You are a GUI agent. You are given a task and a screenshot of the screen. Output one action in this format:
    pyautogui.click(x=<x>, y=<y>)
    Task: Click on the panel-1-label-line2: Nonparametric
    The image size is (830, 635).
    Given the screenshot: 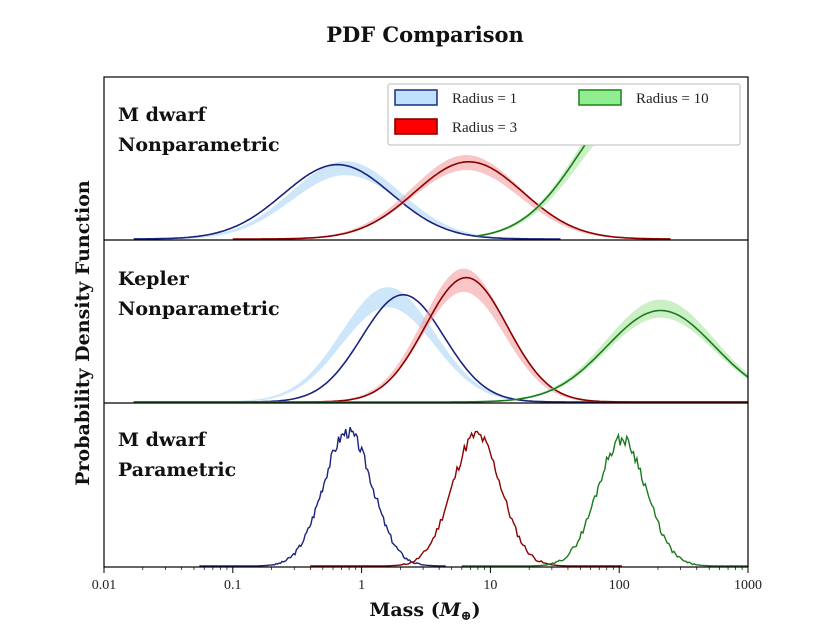 What is the action you would take?
    pyautogui.click(x=199, y=145)
    